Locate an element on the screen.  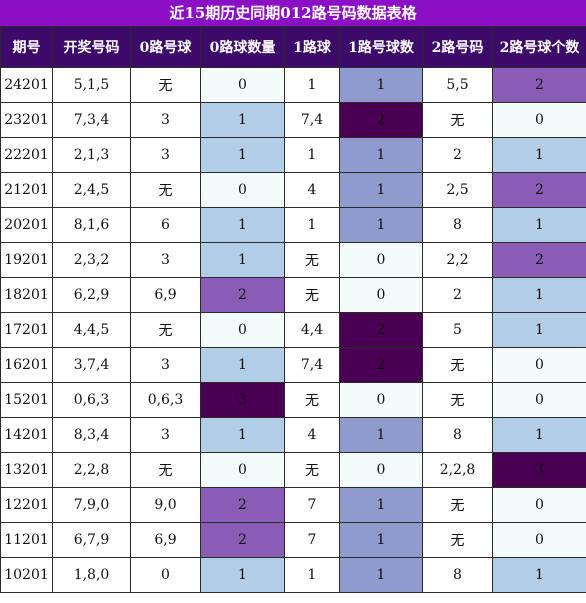
road0-balls-cell: 无 is located at coordinates (165, 470).